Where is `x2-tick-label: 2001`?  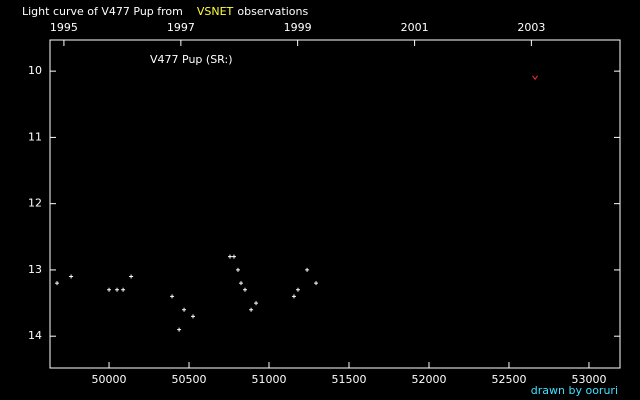
x2-tick-label: 2001 is located at coordinates (415, 27).